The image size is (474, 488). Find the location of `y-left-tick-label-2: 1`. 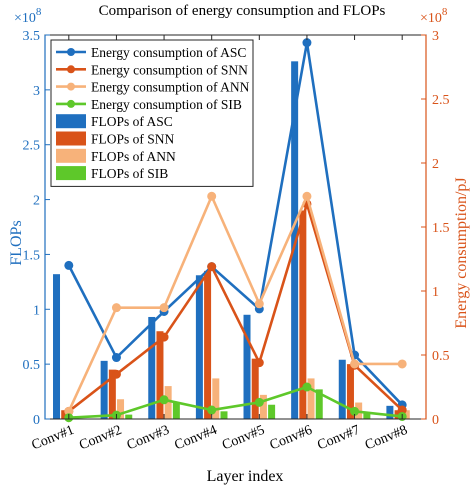

y-left-tick-label-2: 1 is located at coordinates (36, 310).